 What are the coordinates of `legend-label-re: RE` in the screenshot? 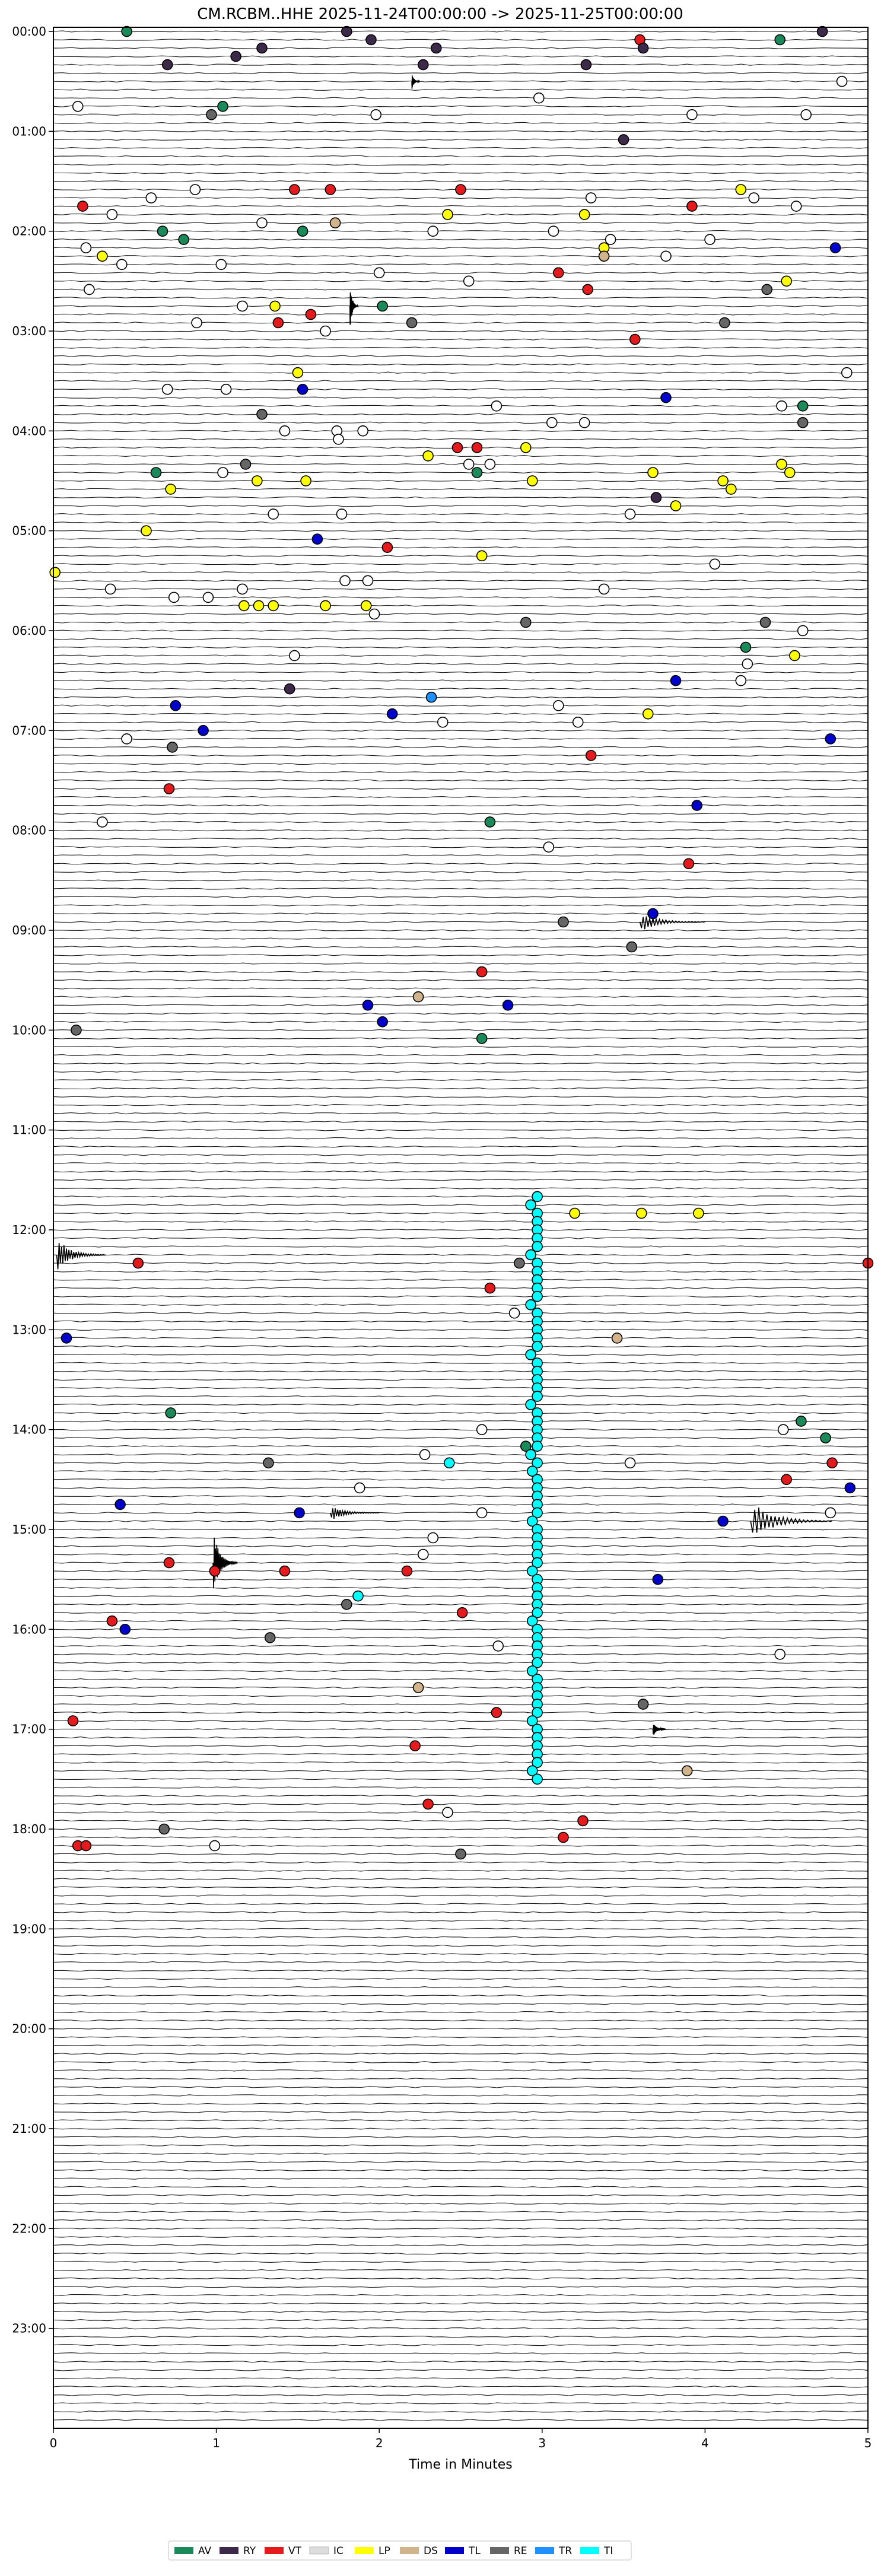 It's located at (520, 2551).